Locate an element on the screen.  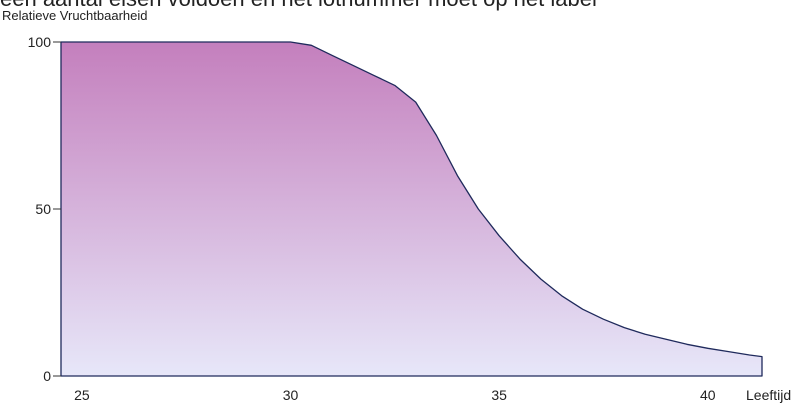
x-tick-label: 25 is located at coordinates (82, 395).